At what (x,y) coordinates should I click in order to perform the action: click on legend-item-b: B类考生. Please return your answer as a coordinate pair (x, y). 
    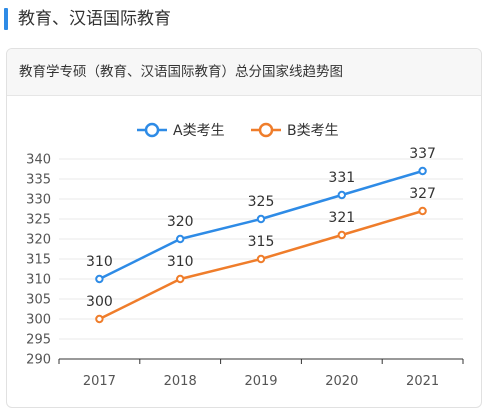
    Looking at the image, I should click on (295, 130).